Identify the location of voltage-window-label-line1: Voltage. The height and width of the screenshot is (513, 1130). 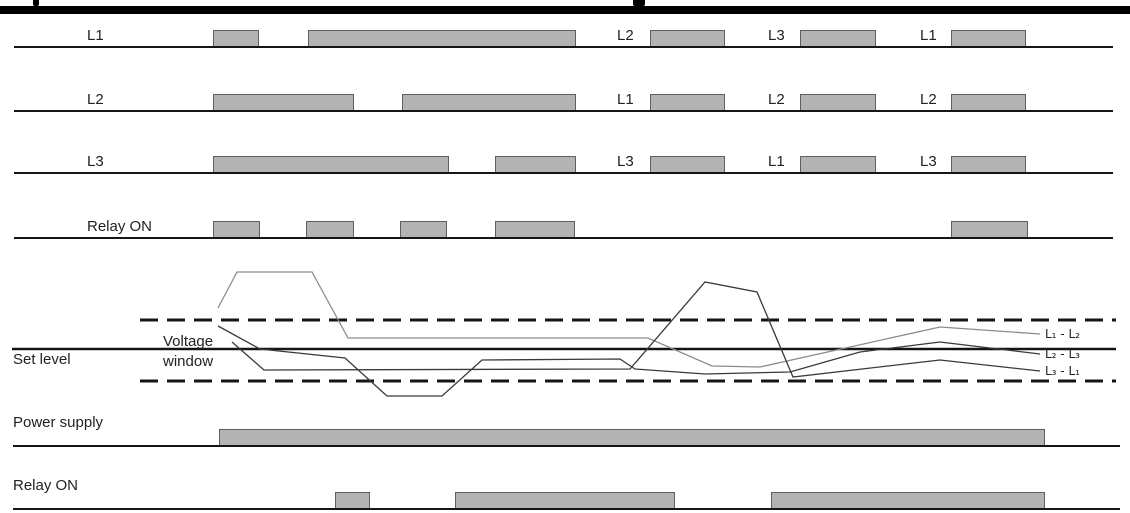
(188, 341).